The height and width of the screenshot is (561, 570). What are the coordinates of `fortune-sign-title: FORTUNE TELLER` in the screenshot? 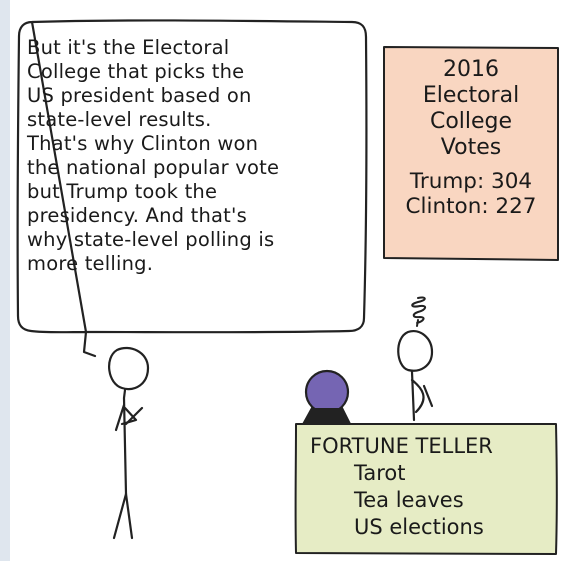 It's located at (401, 446).